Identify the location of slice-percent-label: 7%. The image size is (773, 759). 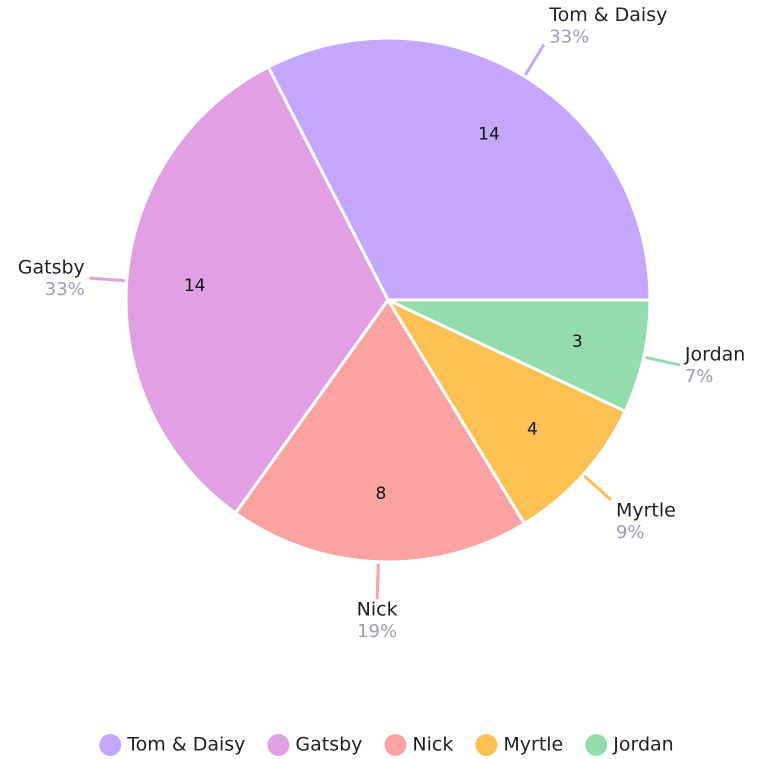
(699, 376).